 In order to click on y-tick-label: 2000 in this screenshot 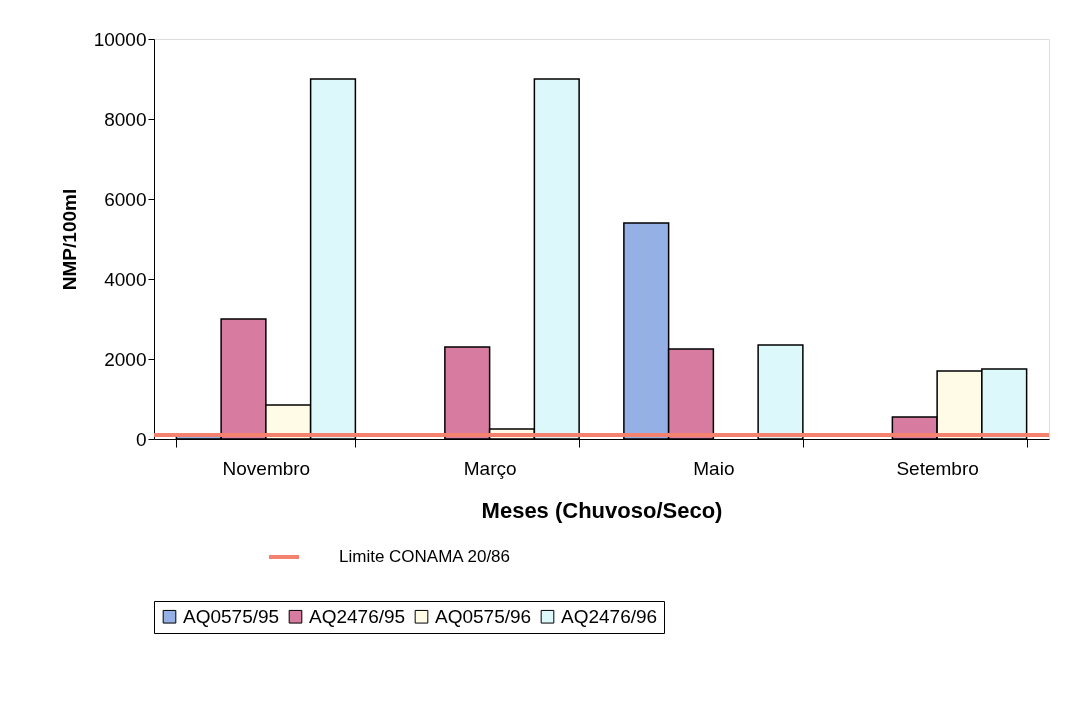, I will do `click(125, 359)`.